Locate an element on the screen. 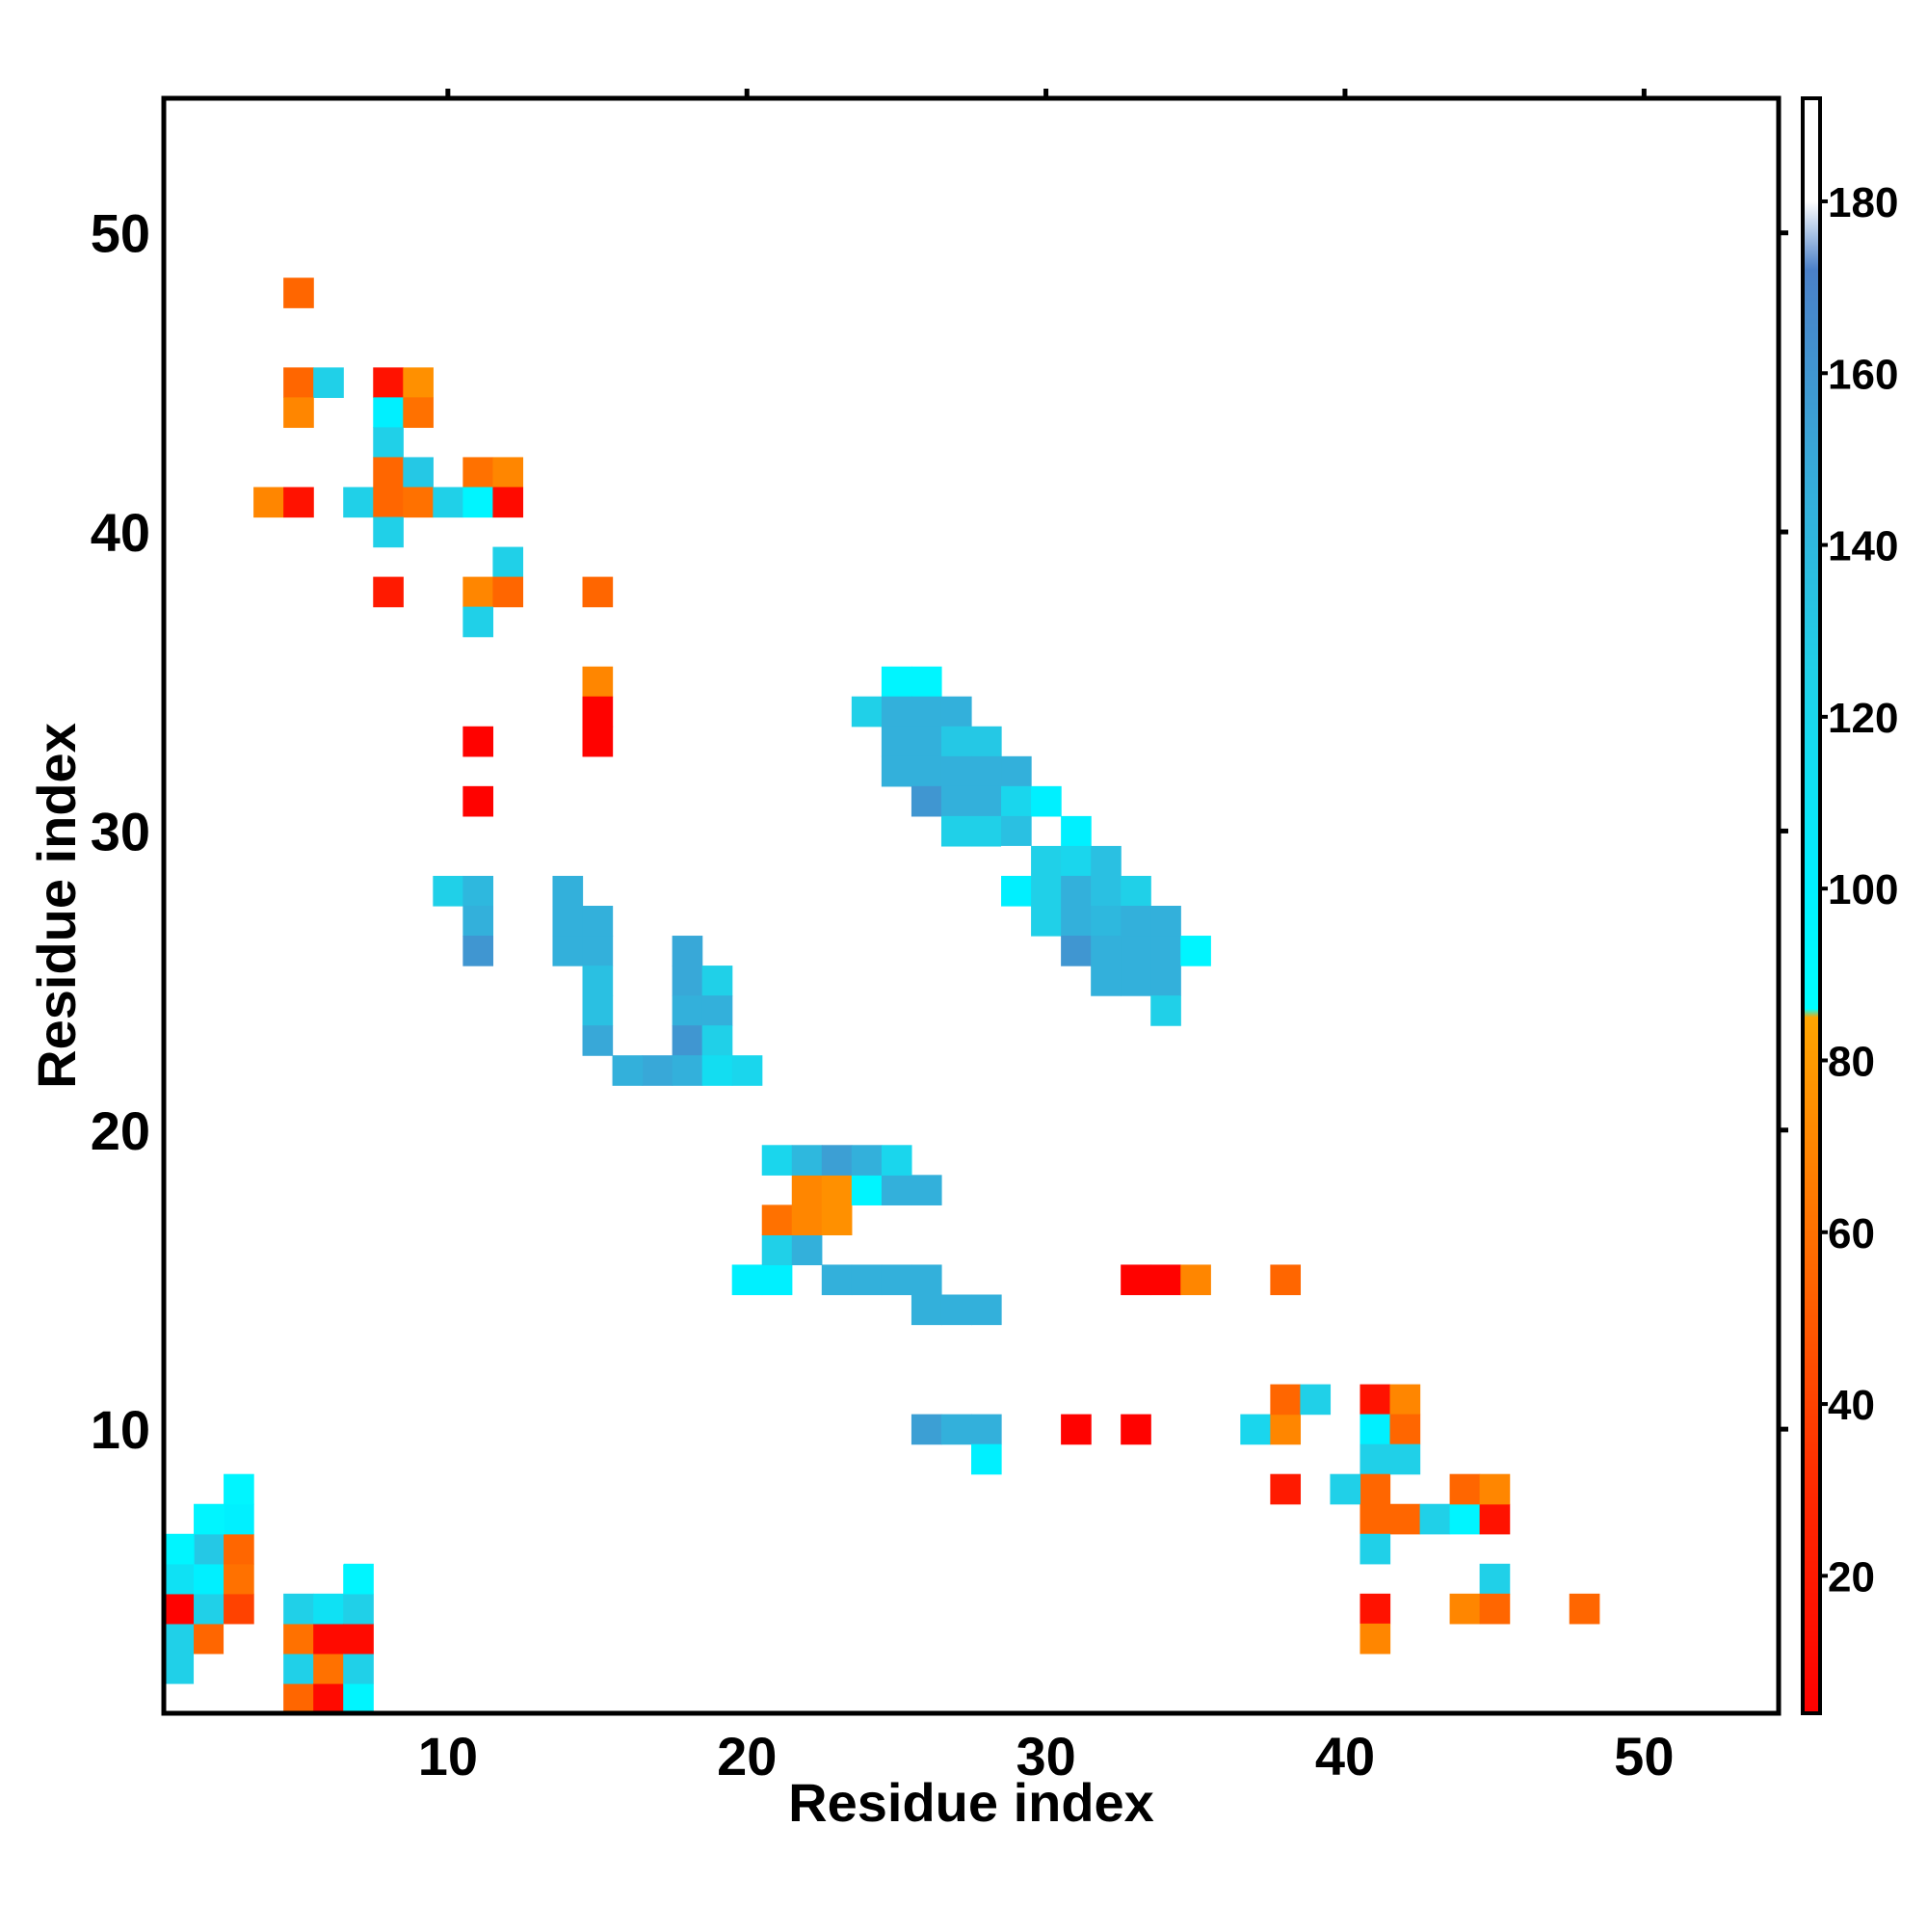 The image size is (1927, 1932). colorbar-tick-label: 20 is located at coordinates (1852, 1577).